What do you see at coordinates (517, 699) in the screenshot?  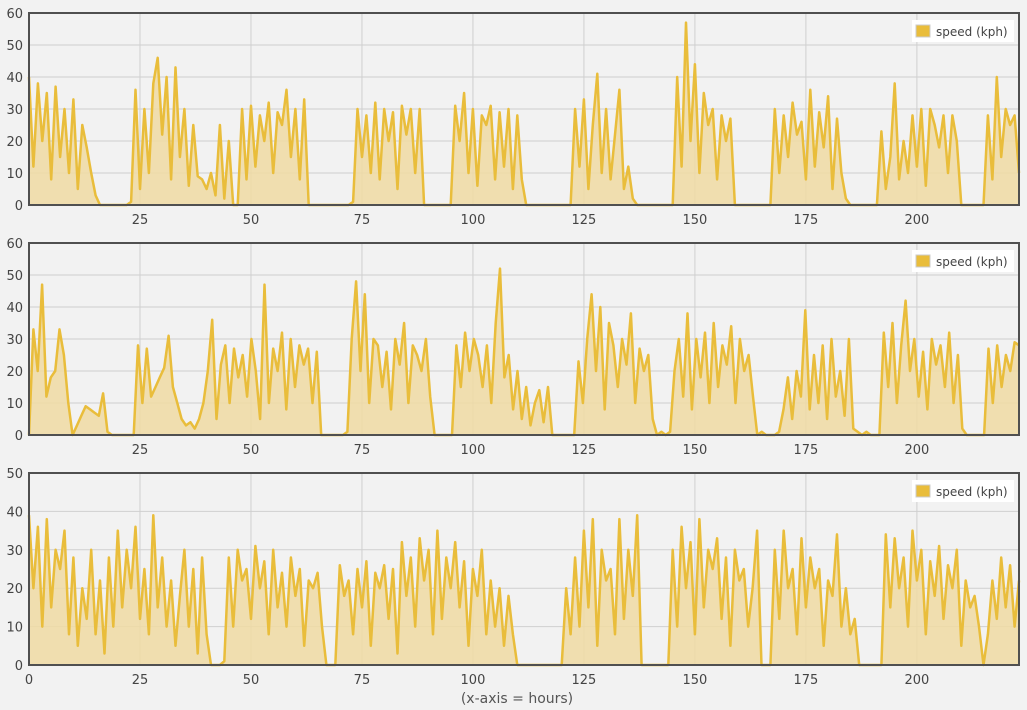 I see `x-axis-label: (x-axis = hours)` at bounding box center [517, 699].